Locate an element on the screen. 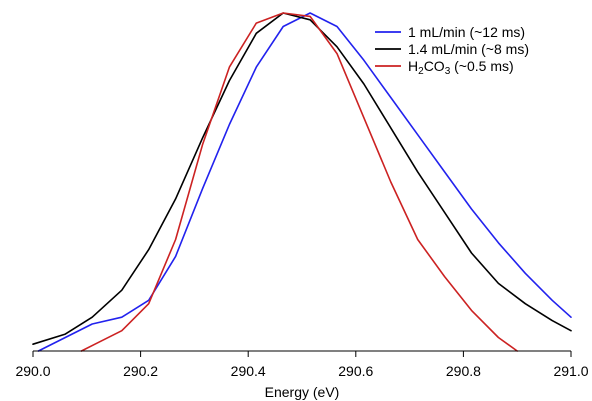 The width and height of the screenshot is (592, 401). x-tick-label: 290.8 is located at coordinates (463, 371).